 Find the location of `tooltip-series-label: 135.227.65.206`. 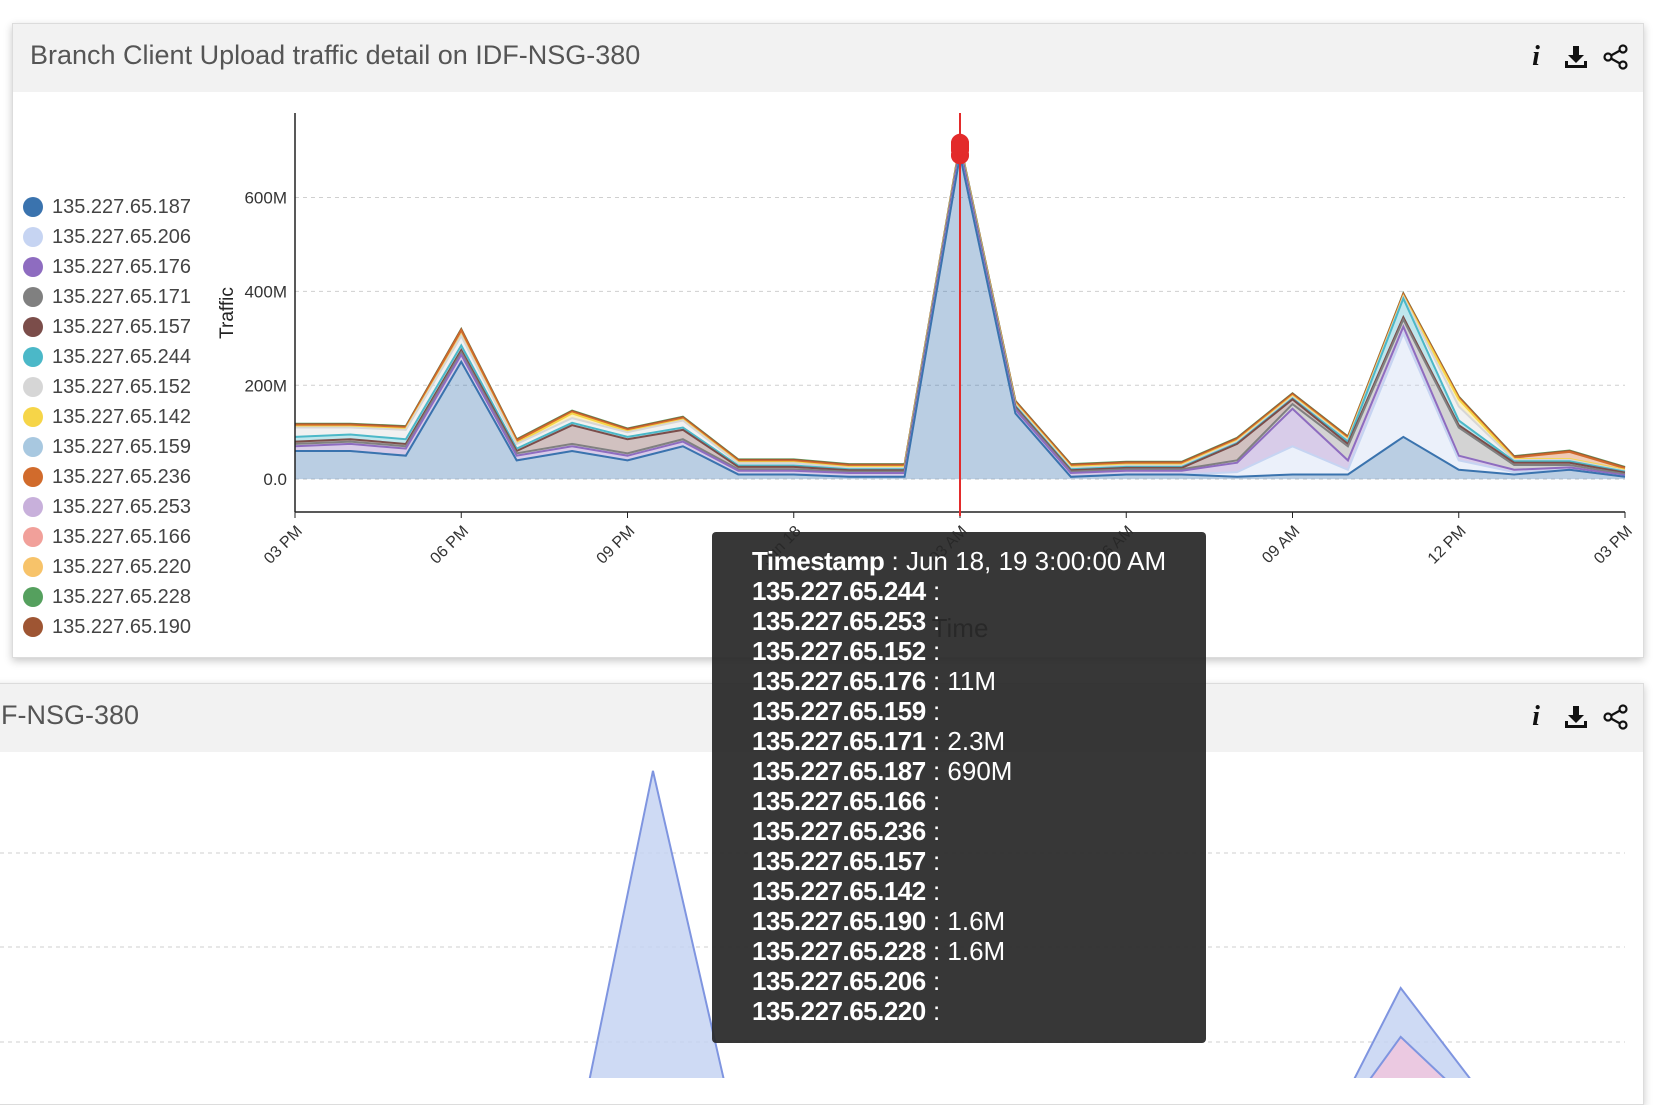

tooltip-series-label: 135.227.65.206 is located at coordinates (839, 981).